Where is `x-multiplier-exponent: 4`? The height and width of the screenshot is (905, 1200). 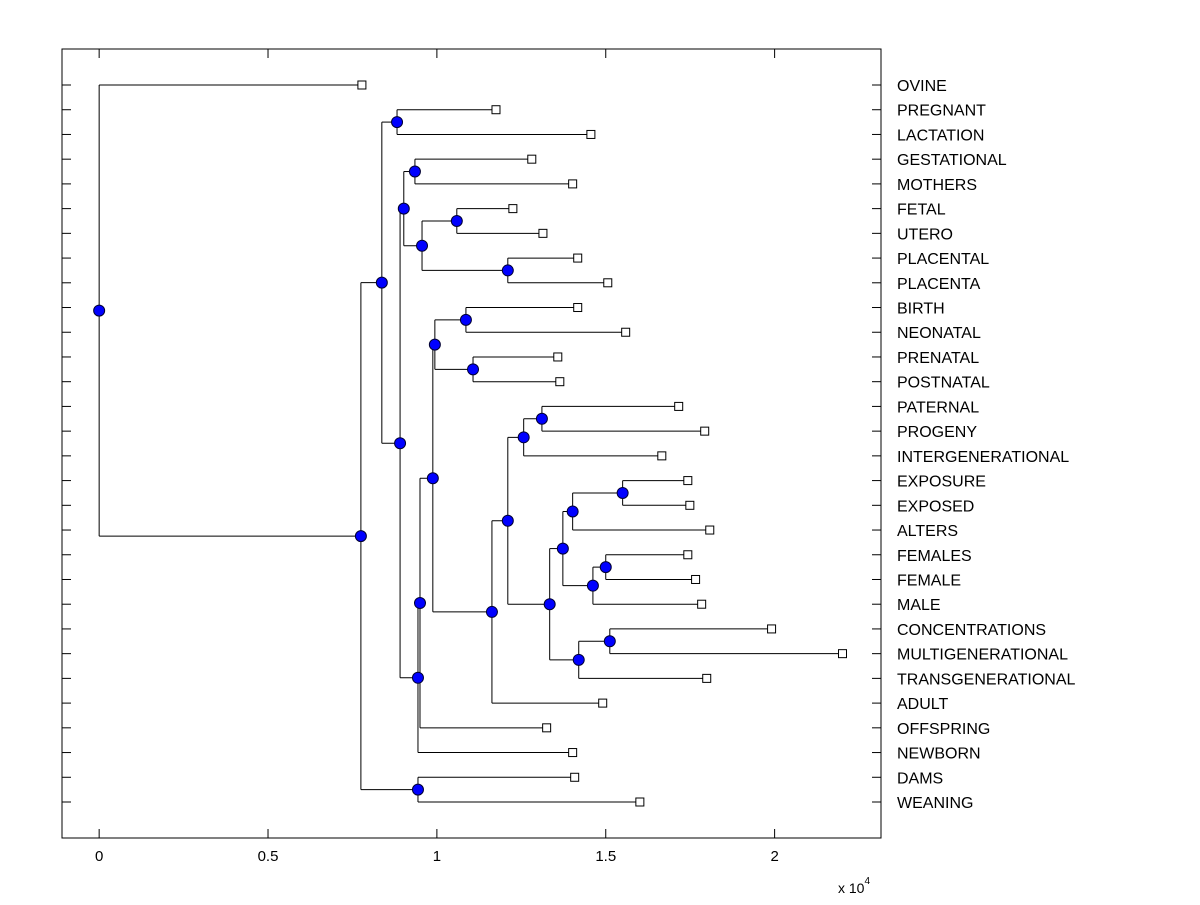 x-multiplier-exponent: 4 is located at coordinates (867, 881).